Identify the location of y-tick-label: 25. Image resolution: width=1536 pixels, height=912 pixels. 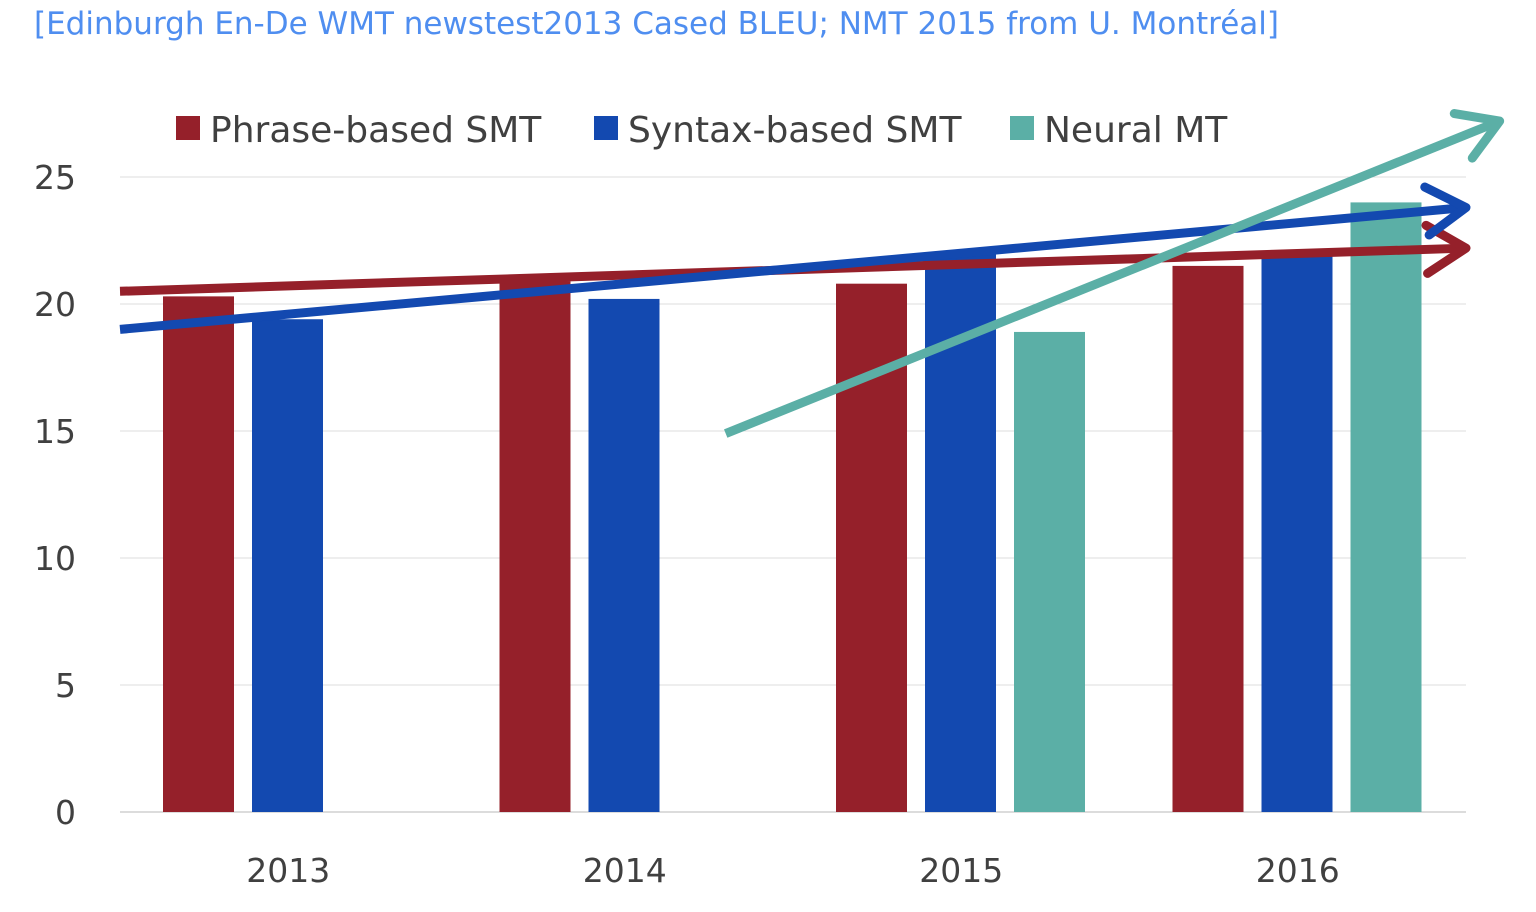
(55, 177).